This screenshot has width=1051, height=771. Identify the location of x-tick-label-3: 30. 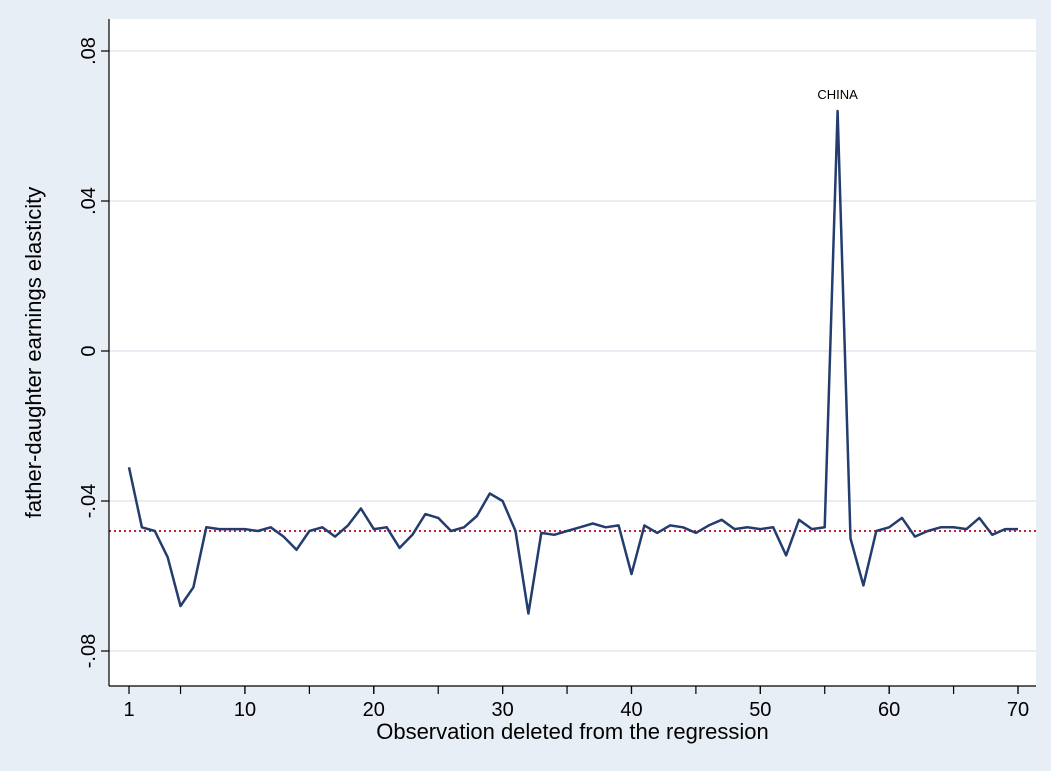
(503, 710).